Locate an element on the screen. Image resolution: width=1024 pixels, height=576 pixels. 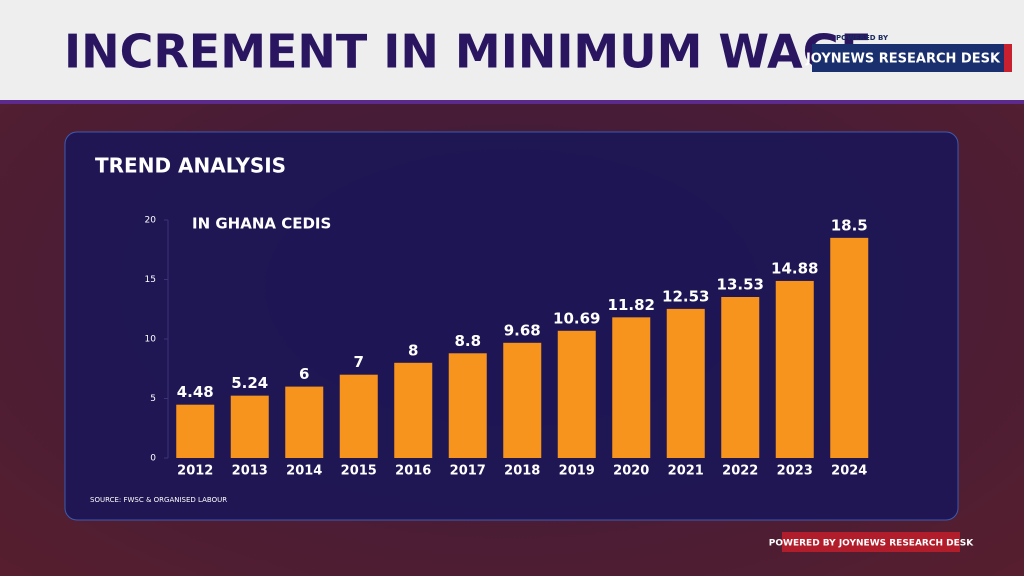
x-tick-label: 2015 is located at coordinates (359, 471).